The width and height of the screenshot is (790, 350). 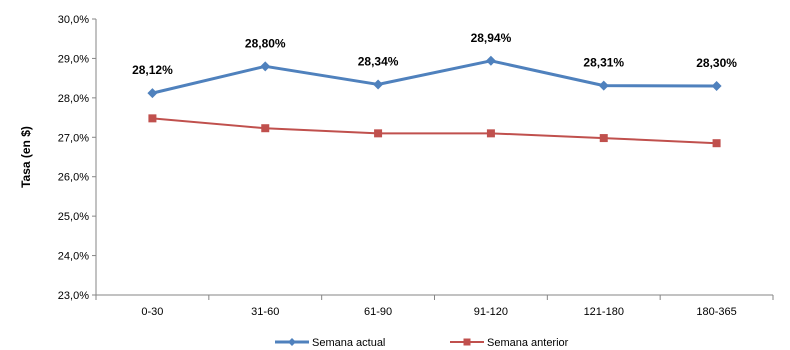 What do you see at coordinates (604, 312) in the screenshot?
I see `x-tick-label: 121-180` at bounding box center [604, 312].